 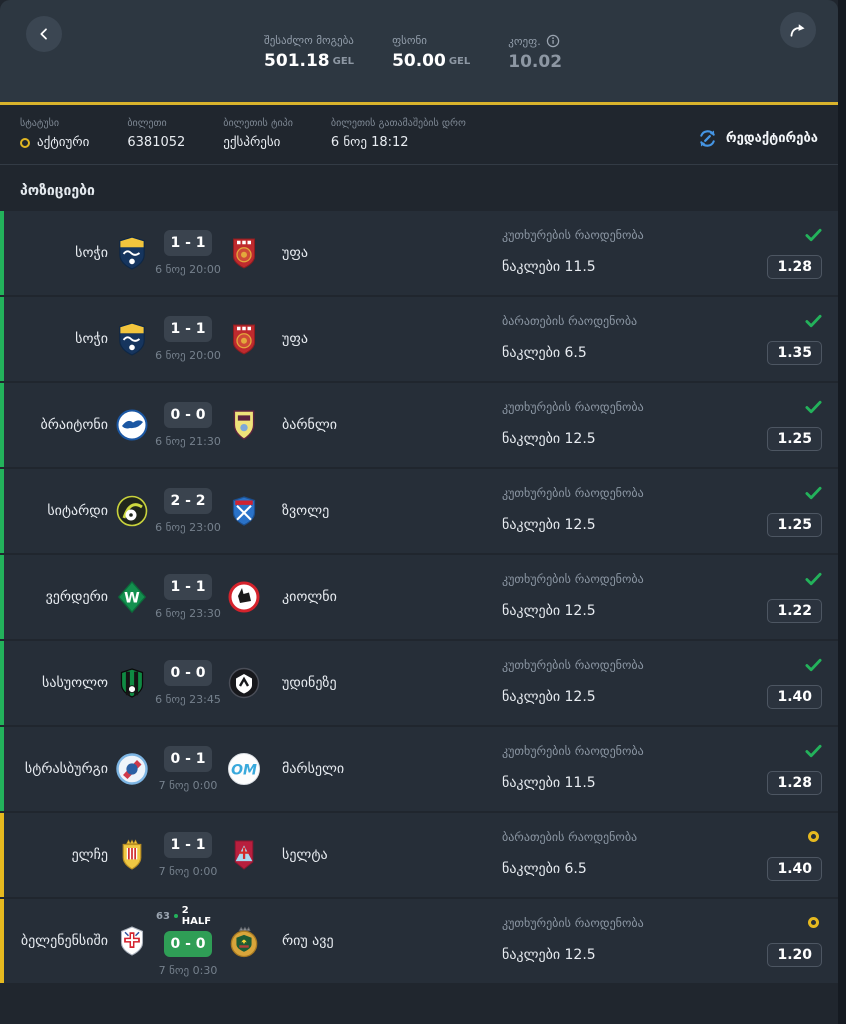 I want to click on away-team-name: ზვოლე, so click(x=306, y=511).